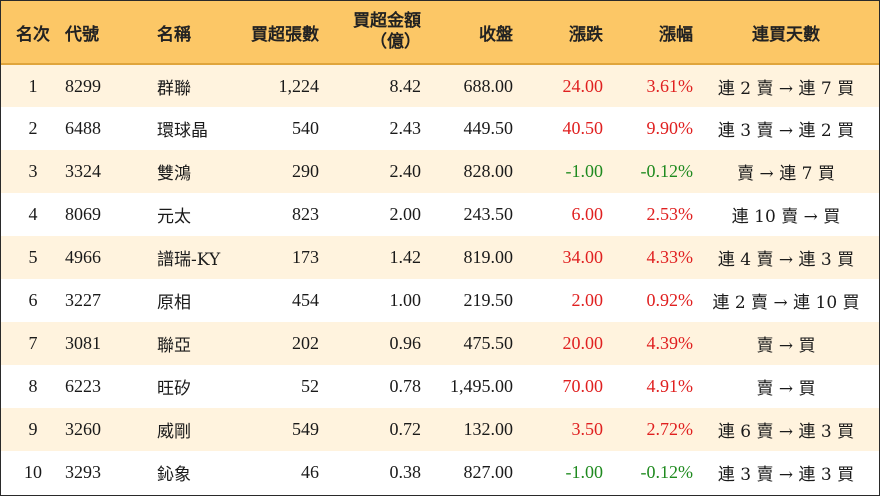 This screenshot has height=496, width=880. I want to click on cell-lots: 173, so click(305, 257).